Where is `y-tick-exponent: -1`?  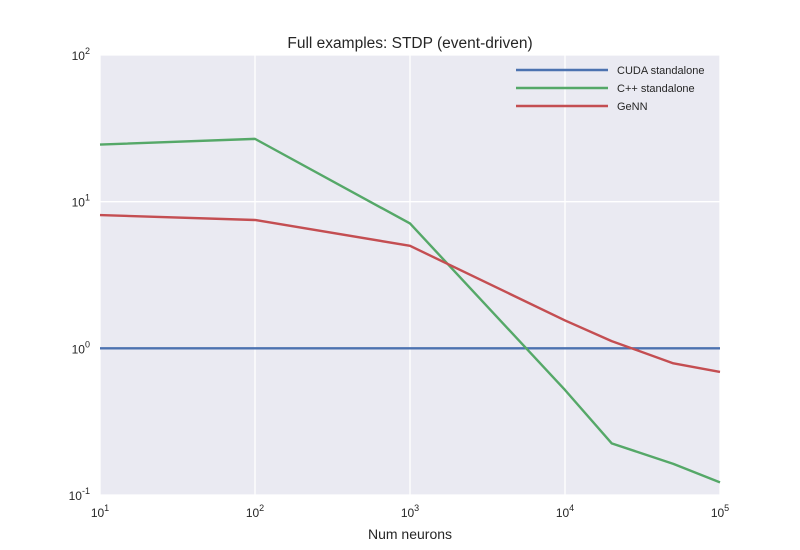 y-tick-exponent: -1 is located at coordinates (86, 491).